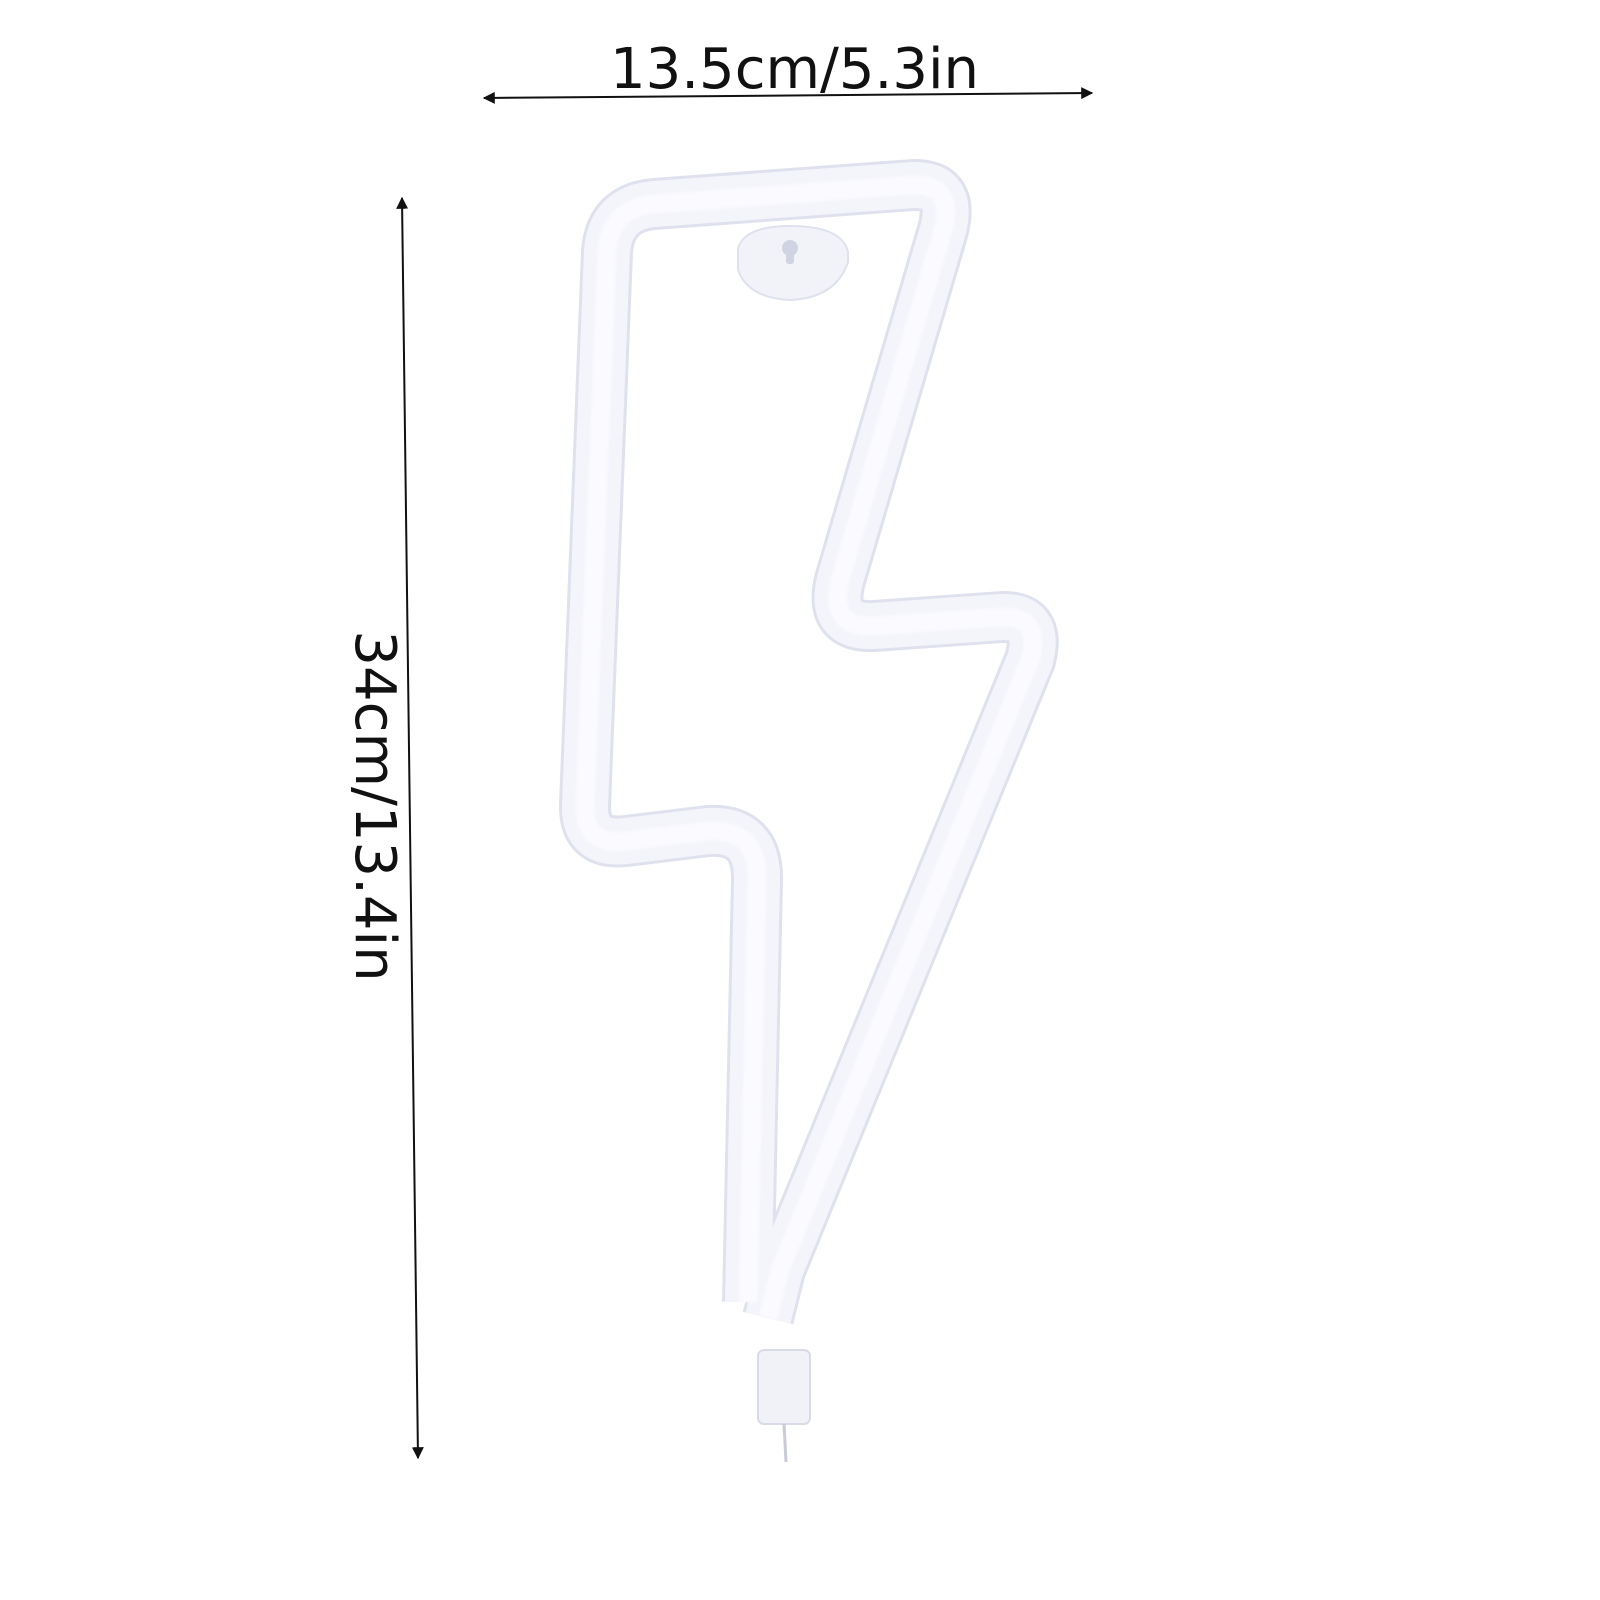 This screenshot has width=1600, height=1600. Describe the element at coordinates (410, 828) in the screenshot. I see `height-dimension-line` at that location.